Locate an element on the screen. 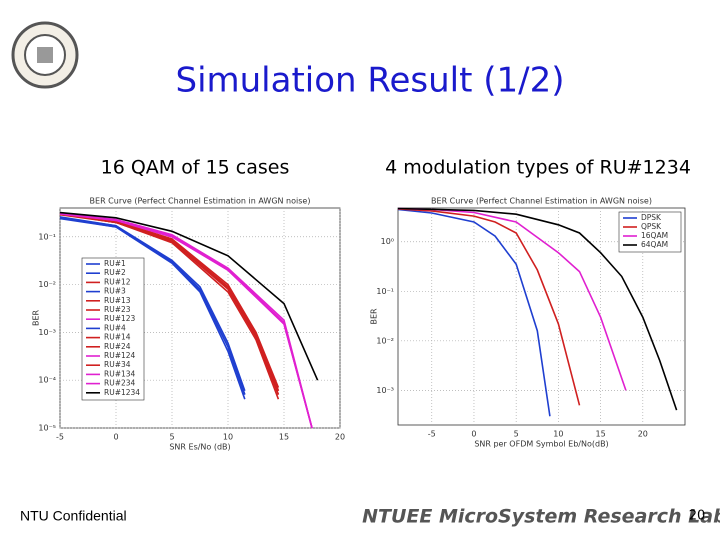 Image resolution: width=720 pixels, height=544 pixels. y-tick-label: 10⁰ is located at coordinates (387, 241).